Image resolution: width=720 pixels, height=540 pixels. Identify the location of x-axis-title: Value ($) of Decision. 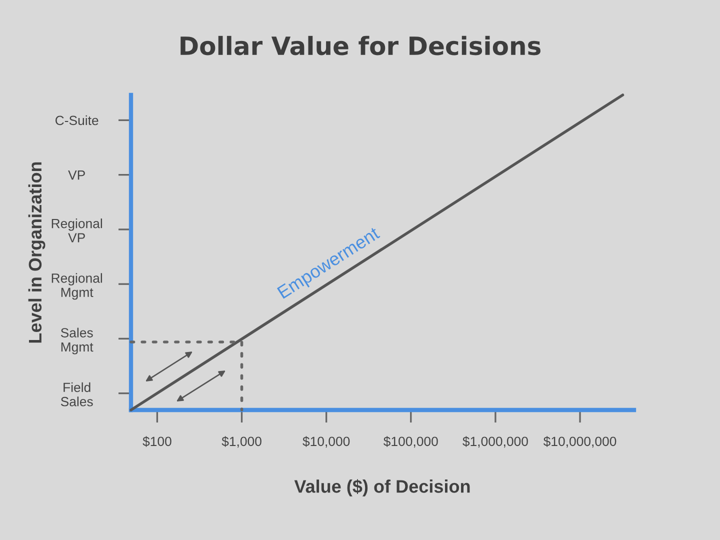
(382, 487).